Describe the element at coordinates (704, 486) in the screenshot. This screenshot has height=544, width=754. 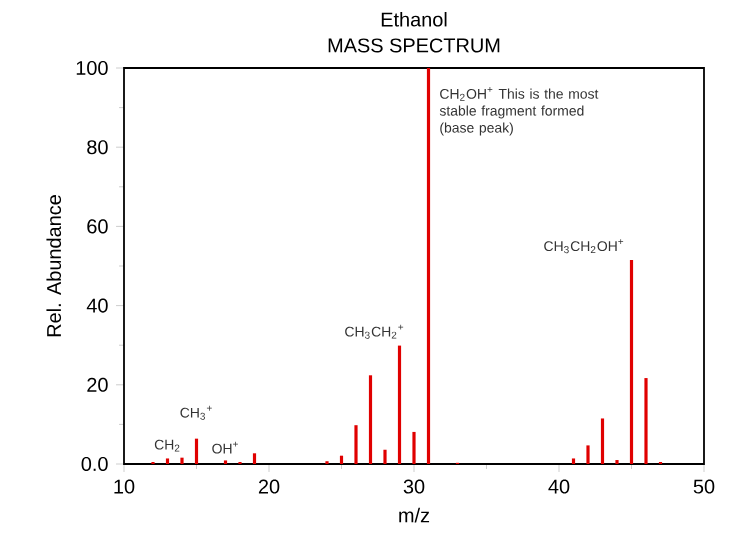
I see `x-tick-label: 50` at that location.